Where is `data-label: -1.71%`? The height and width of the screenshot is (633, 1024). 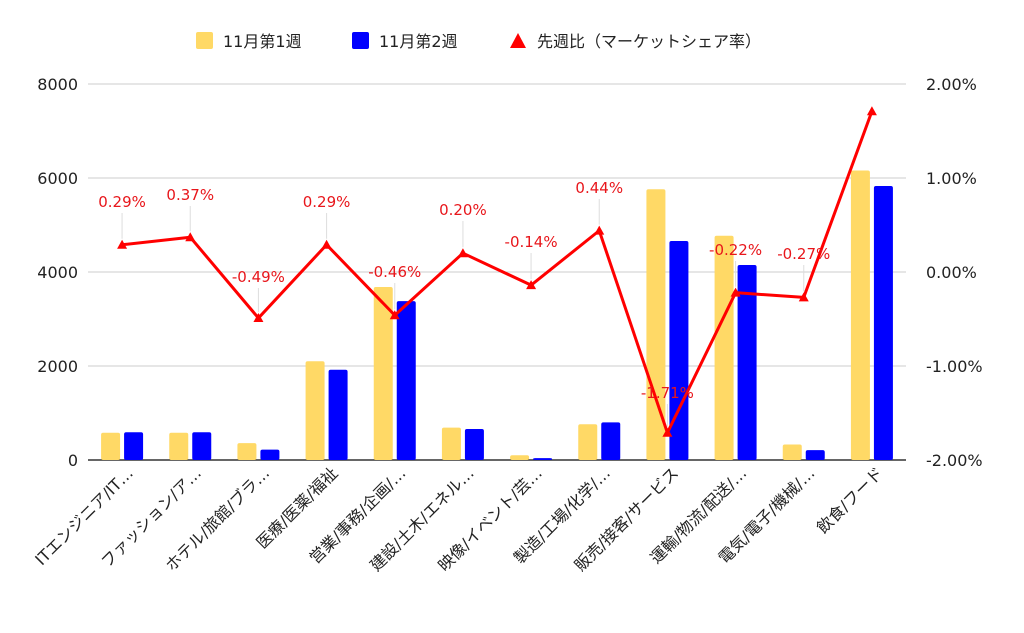 data-label: -1.71% is located at coordinates (667, 393).